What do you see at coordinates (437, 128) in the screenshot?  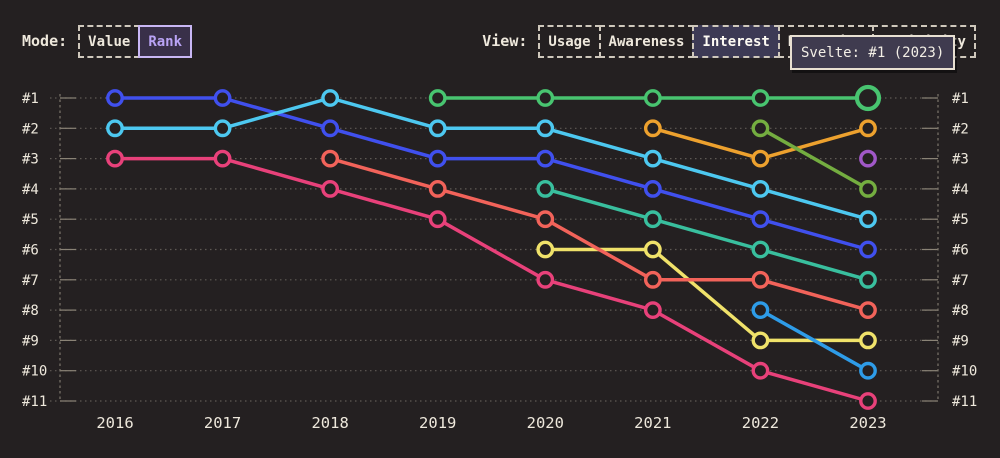 I see `data-point-cyan-2019-rank2` at bounding box center [437, 128].